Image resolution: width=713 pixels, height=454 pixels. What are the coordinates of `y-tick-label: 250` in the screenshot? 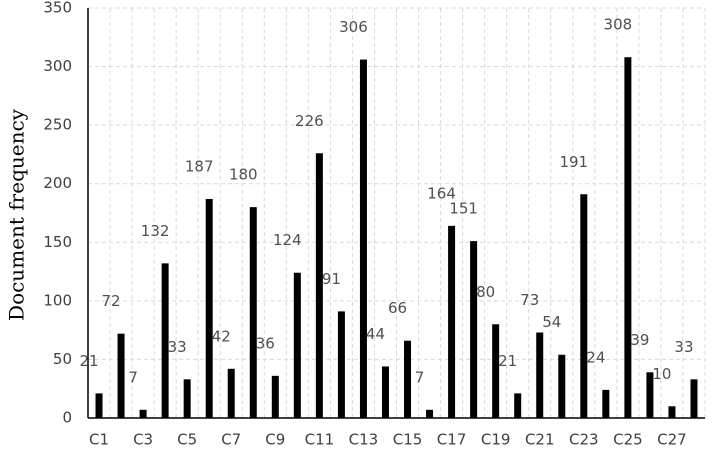 It's located at (57, 125).